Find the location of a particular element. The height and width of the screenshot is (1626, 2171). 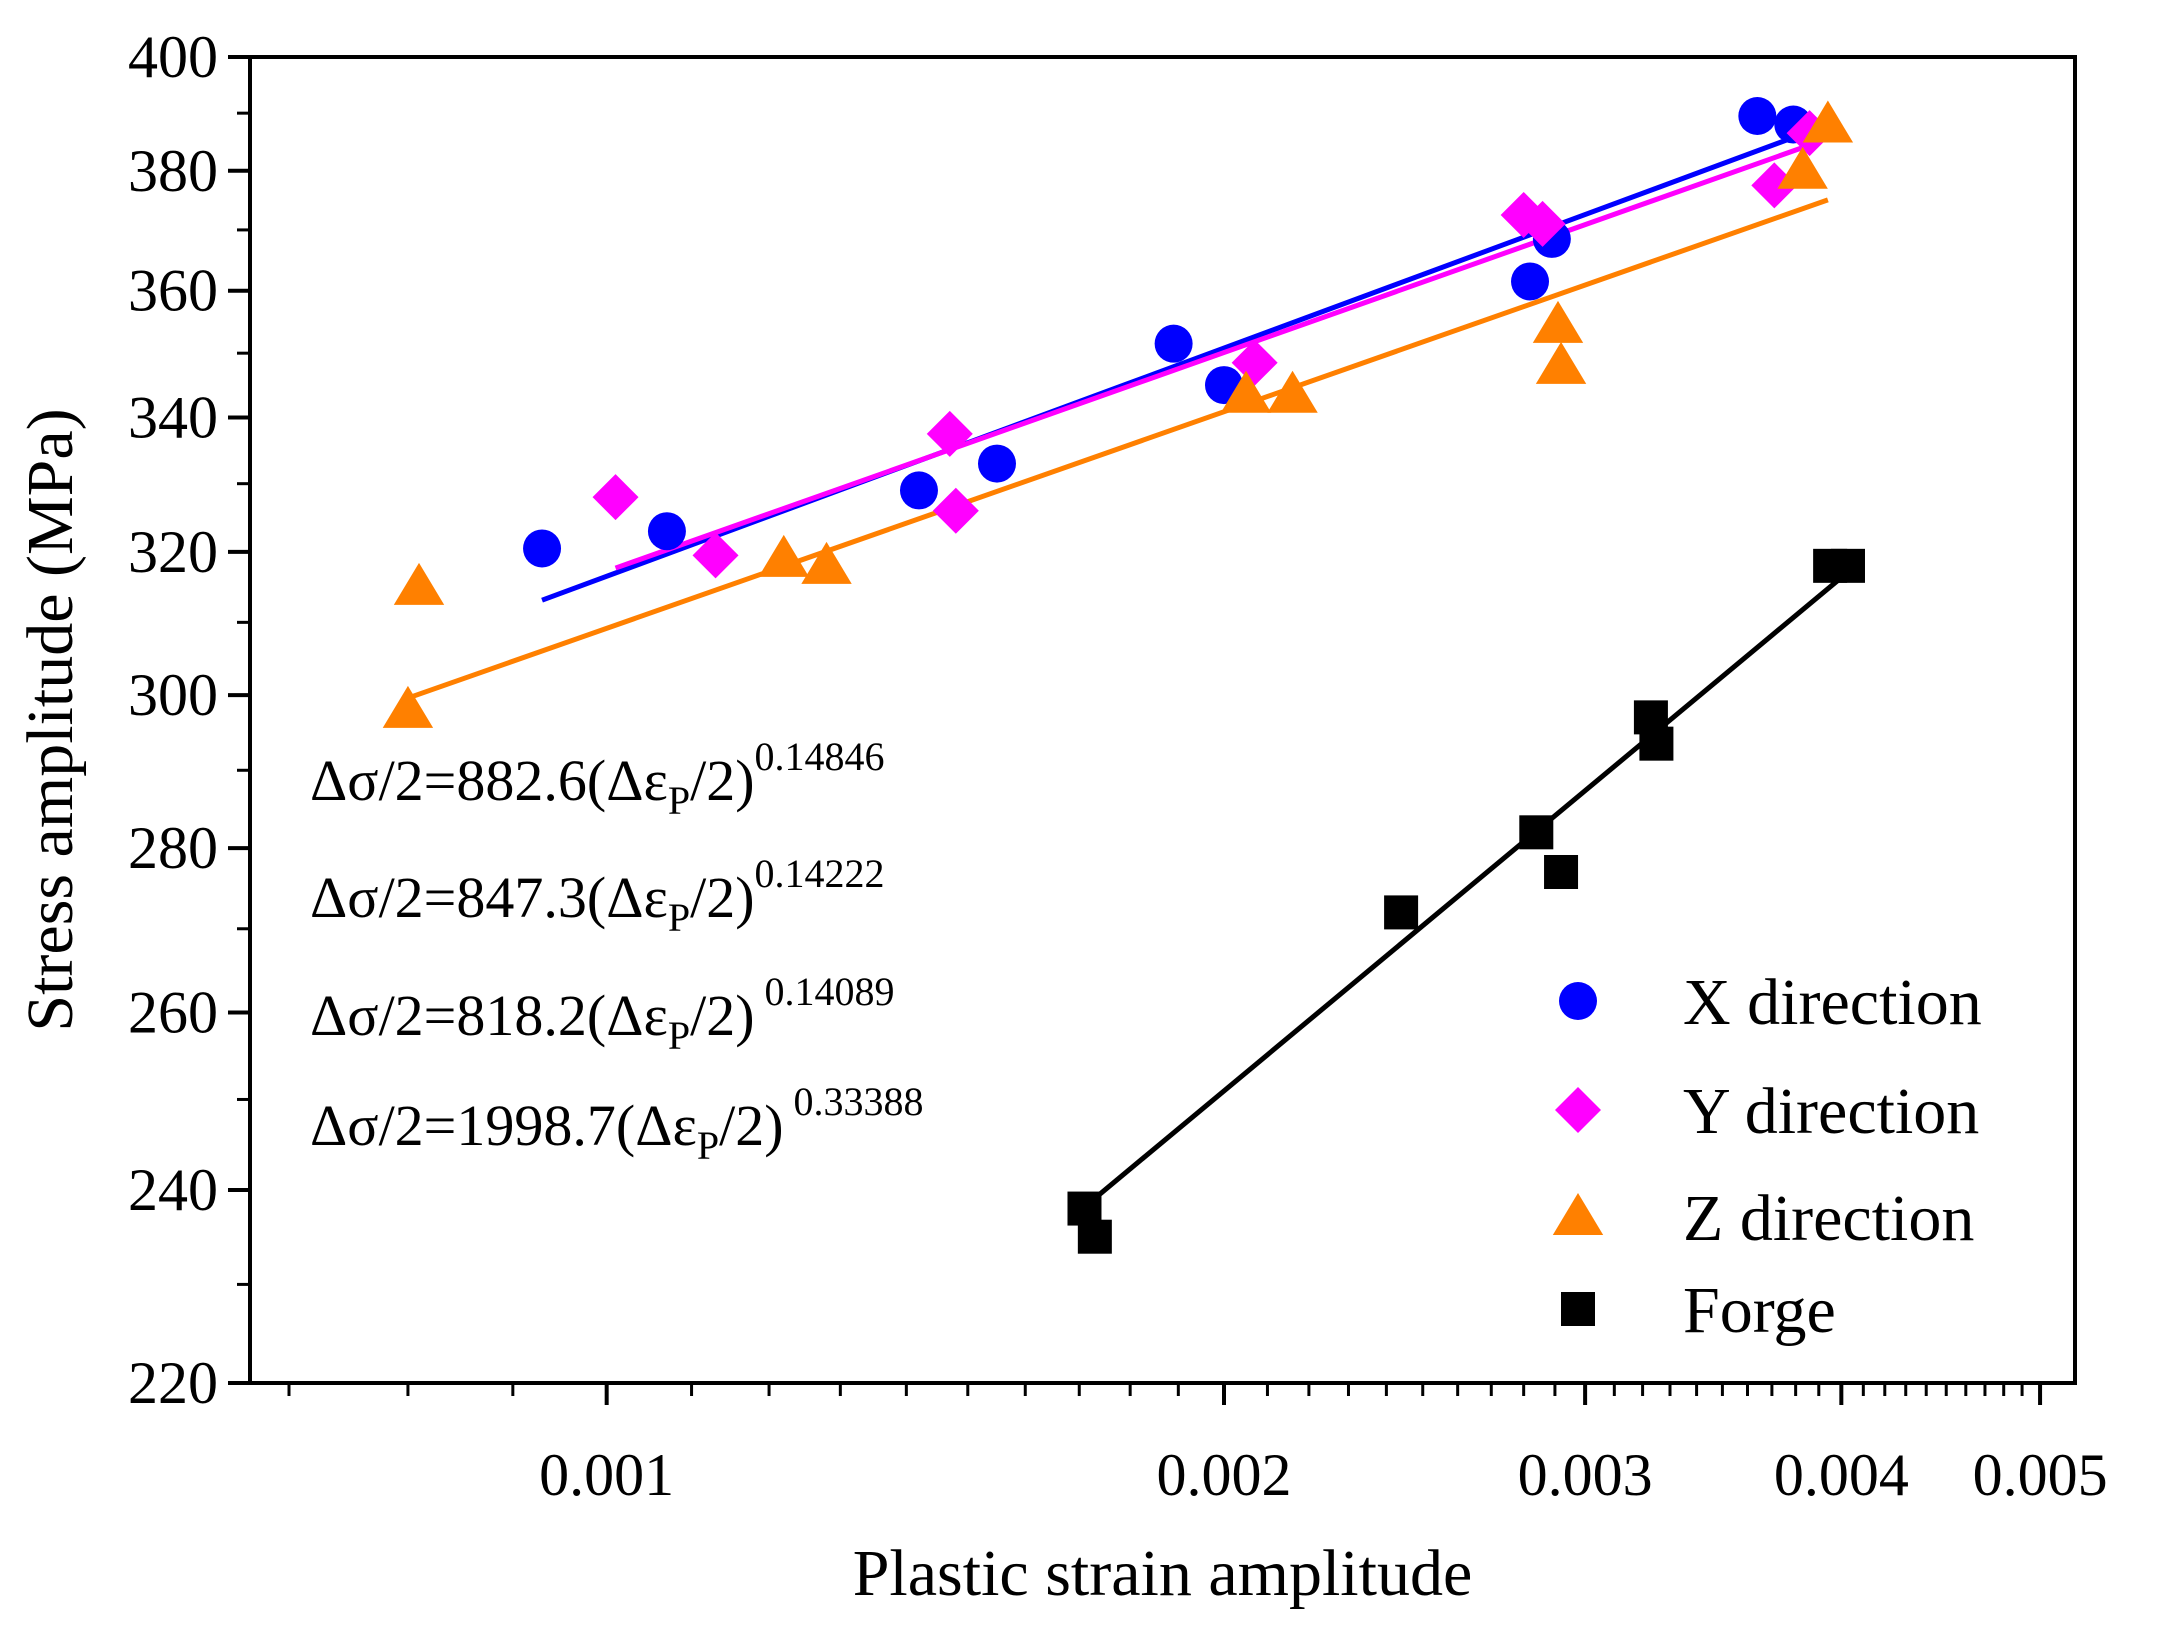

x-tick-label: 0.001 is located at coordinates (606, 1475).